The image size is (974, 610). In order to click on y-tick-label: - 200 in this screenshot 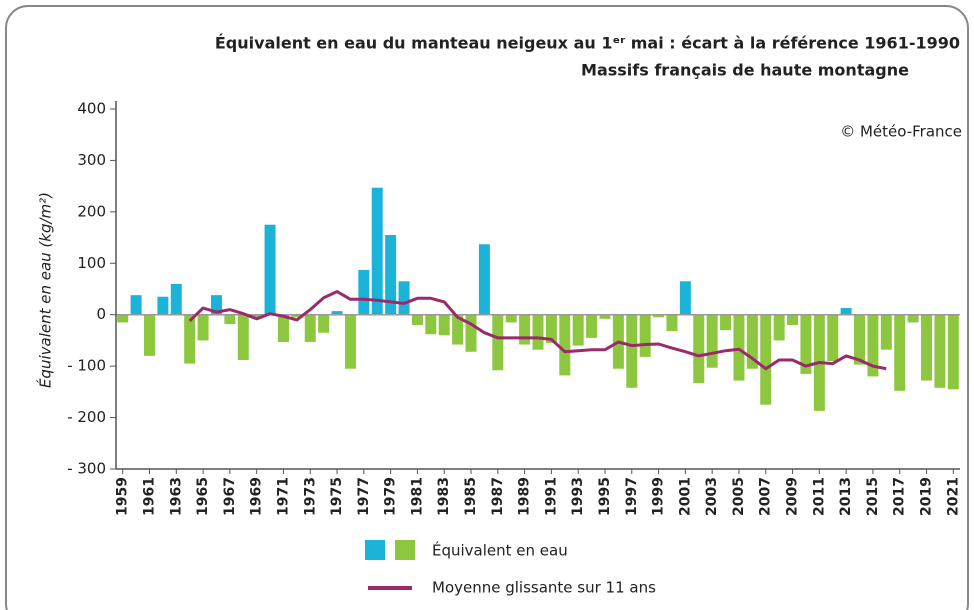, I will do `click(86, 417)`.